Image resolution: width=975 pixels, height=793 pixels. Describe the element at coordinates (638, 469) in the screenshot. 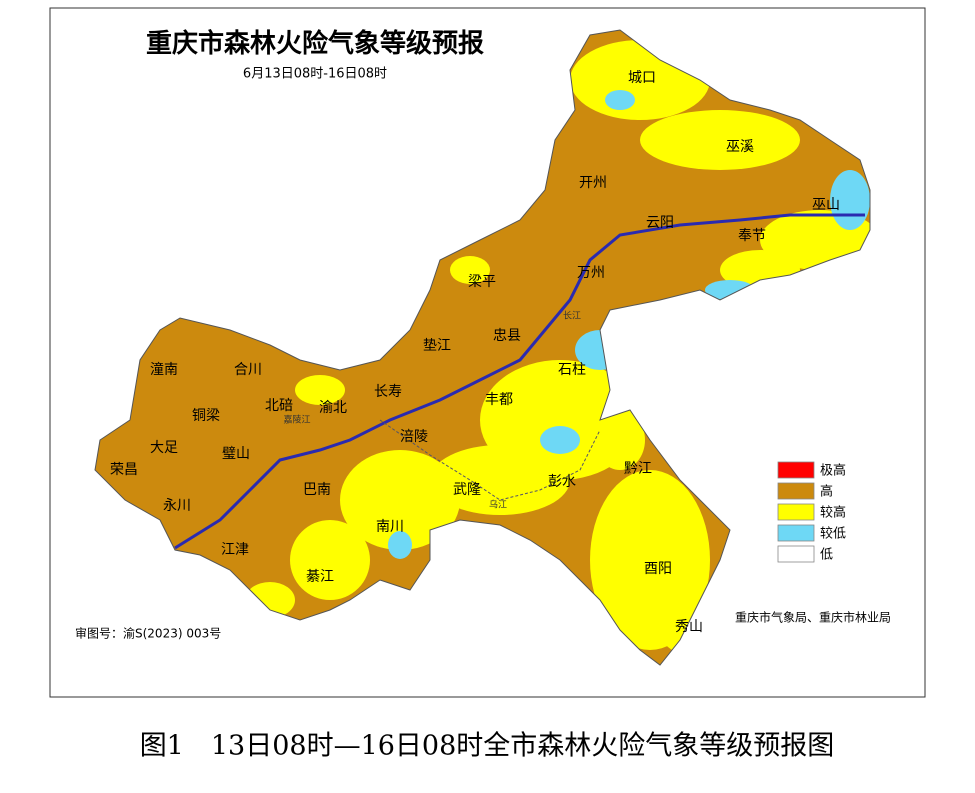

I see `place-label: 黔江` at that location.